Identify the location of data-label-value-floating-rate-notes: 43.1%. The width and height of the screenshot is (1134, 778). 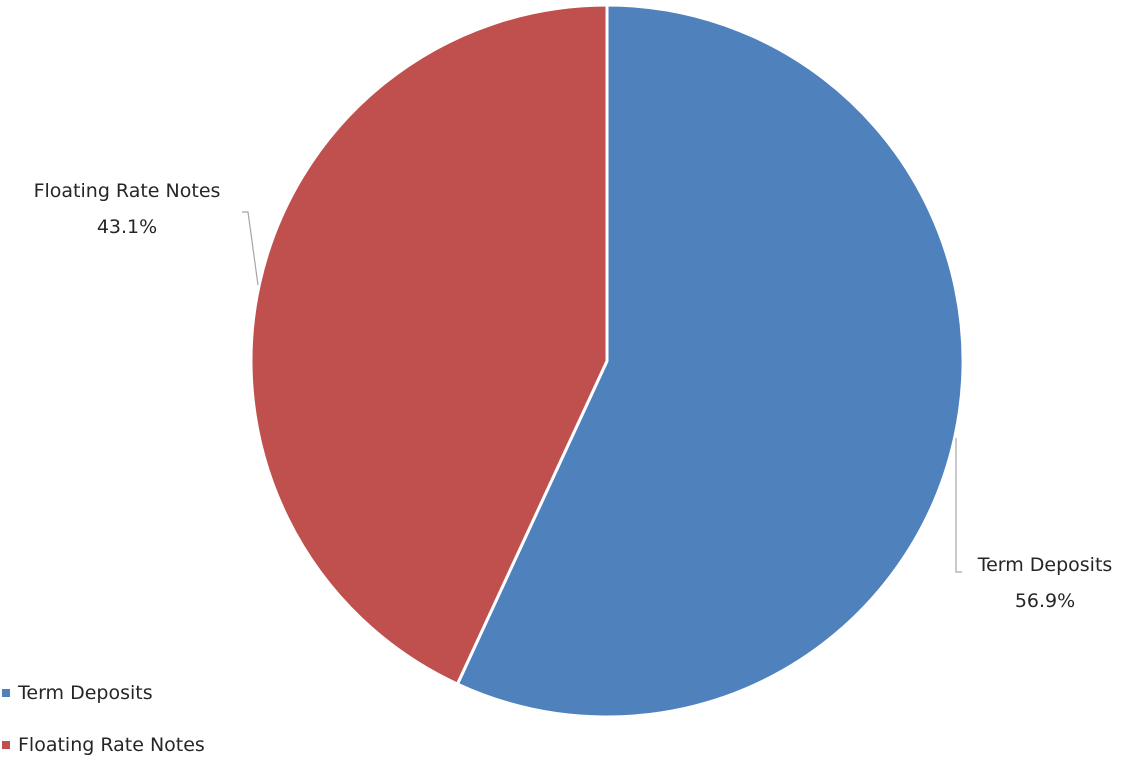
(127, 227).